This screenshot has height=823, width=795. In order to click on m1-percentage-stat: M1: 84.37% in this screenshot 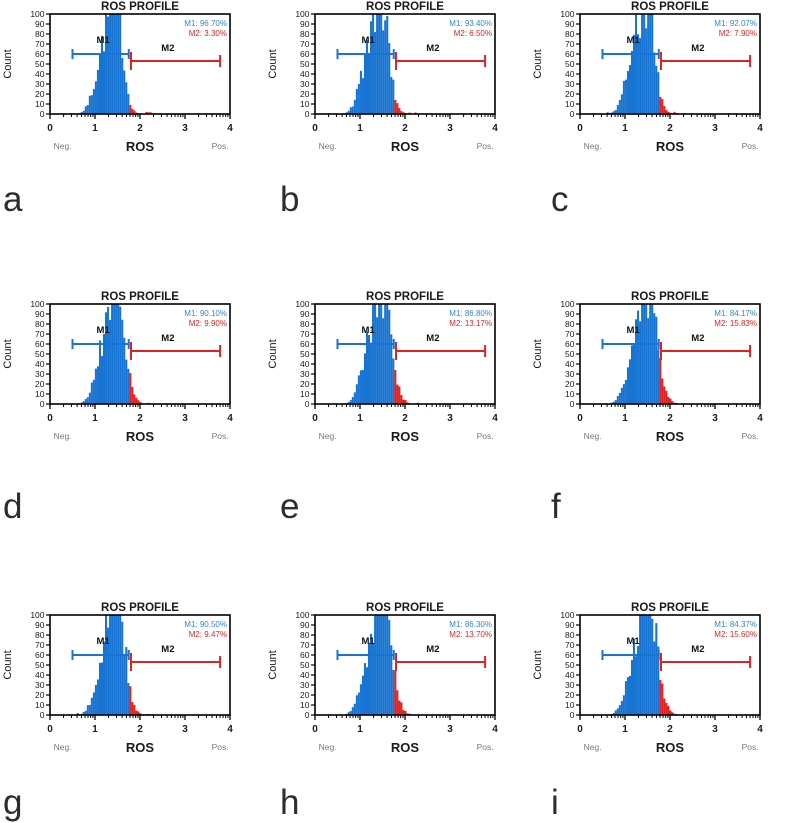, I will do `click(735, 624)`.